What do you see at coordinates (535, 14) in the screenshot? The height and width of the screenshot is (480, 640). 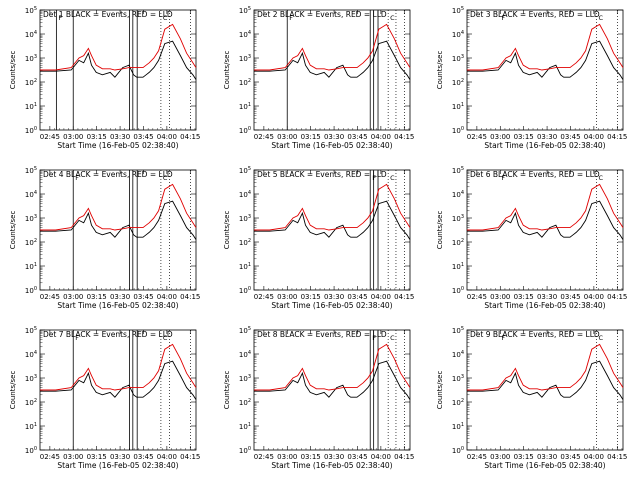 I see `panel-title: Det 3 BLACK = Events, RED = LLD` at bounding box center [535, 14].